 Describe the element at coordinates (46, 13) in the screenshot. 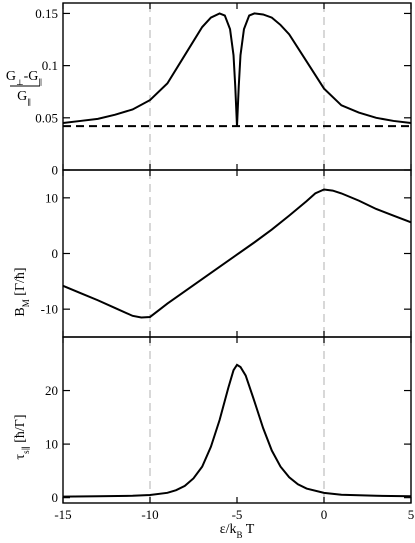

I see `y-tick-label: 0.15` at that location.